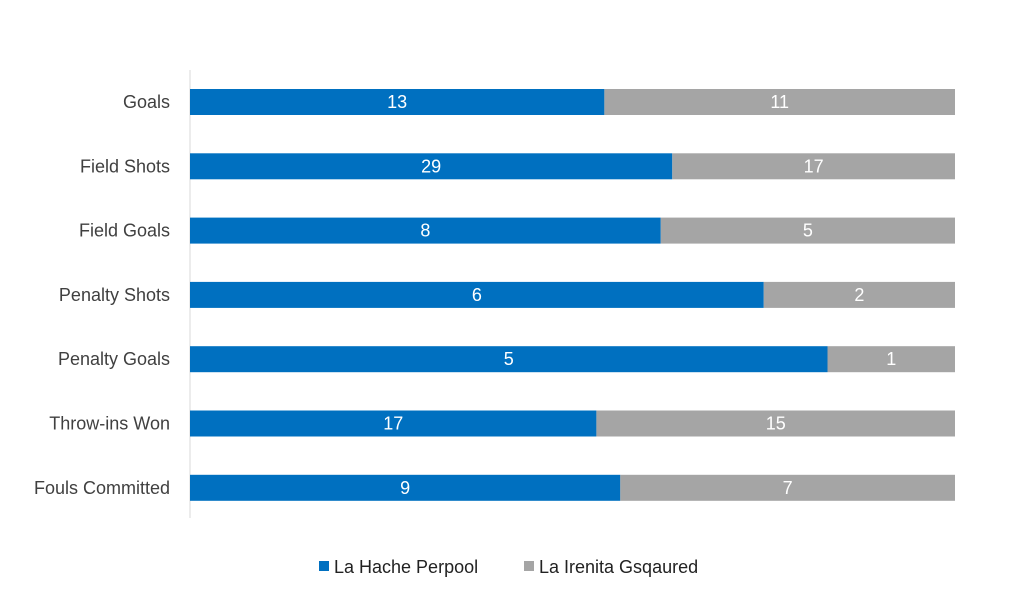 Image resolution: width=1024 pixels, height=606 pixels. I want to click on category-label: Penalty Shots, so click(114, 295).